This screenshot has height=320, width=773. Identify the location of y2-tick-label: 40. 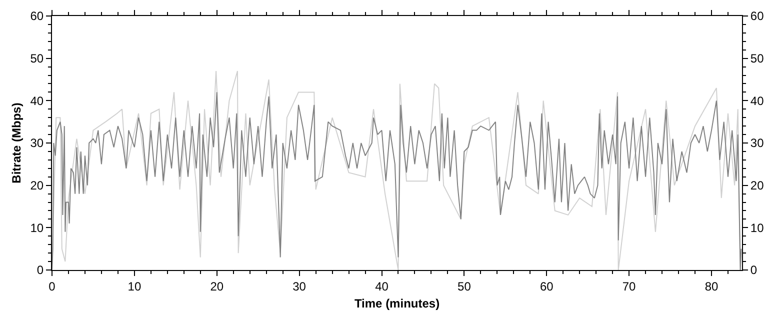
(757, 101).